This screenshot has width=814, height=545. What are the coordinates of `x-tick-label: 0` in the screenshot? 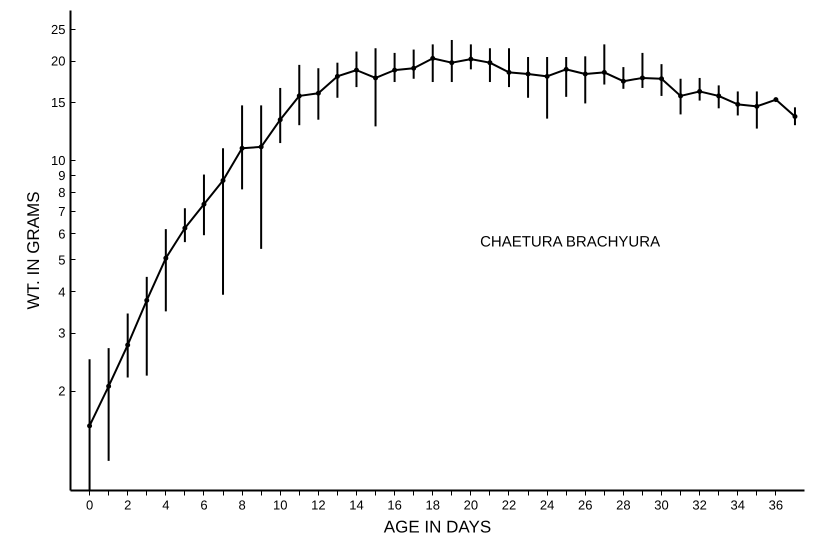 It's located at (90, 505).